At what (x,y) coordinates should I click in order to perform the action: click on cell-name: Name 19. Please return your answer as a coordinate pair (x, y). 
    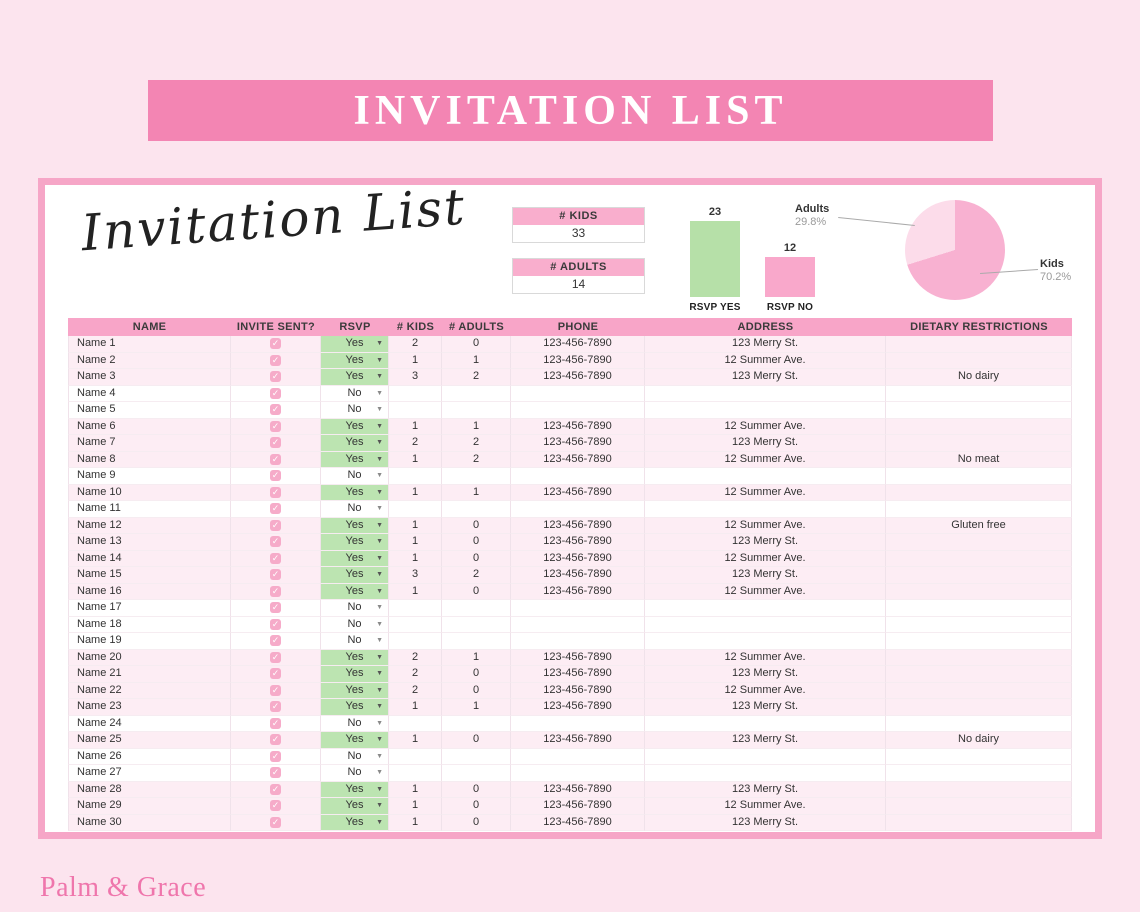
    Looking at the image, I should click on (149, 641).